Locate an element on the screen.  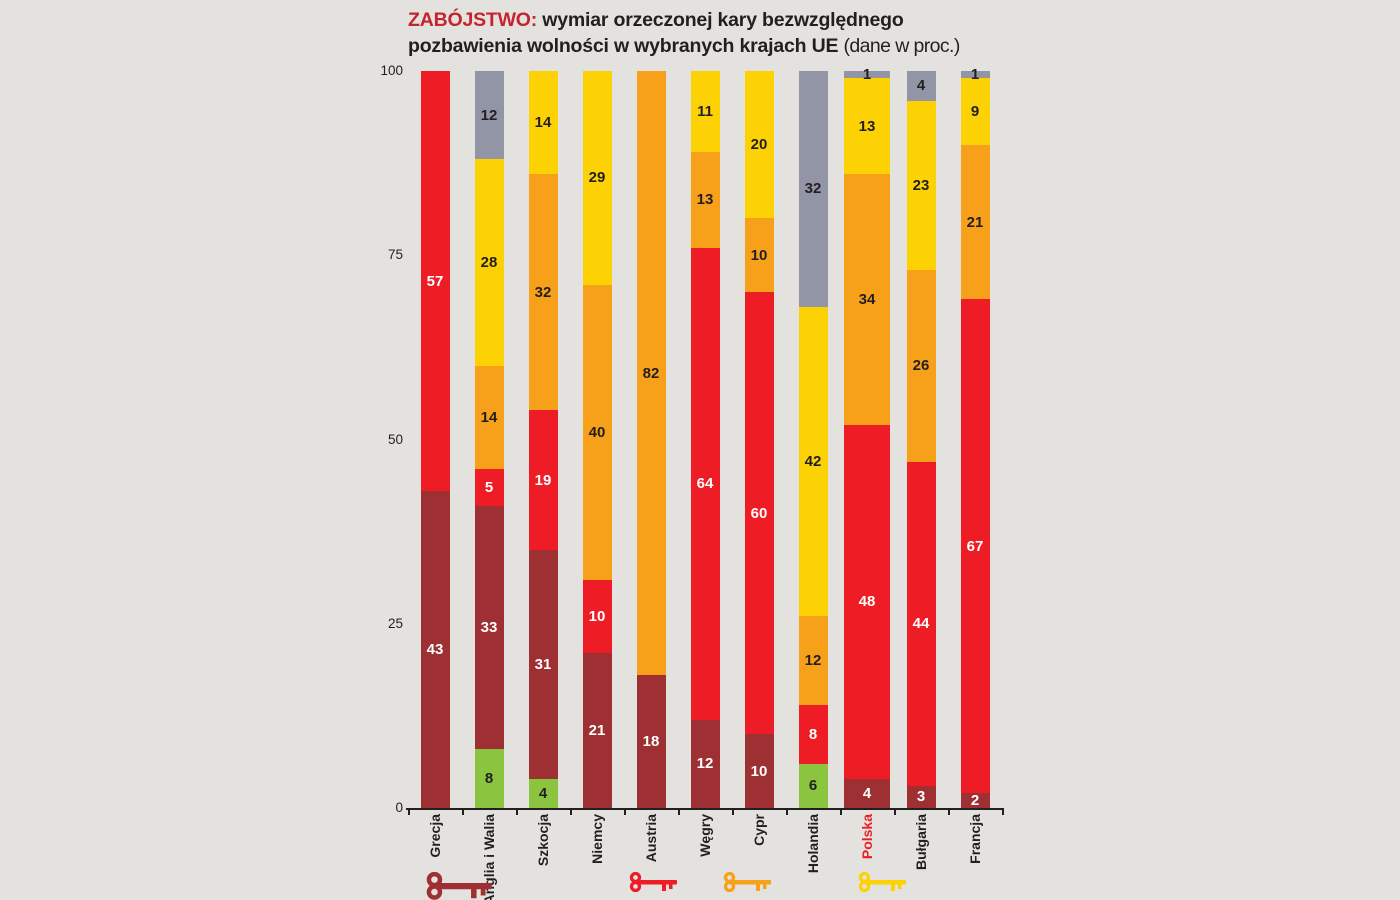
segment-value-label: 3 is located at coordinates (921, 797).